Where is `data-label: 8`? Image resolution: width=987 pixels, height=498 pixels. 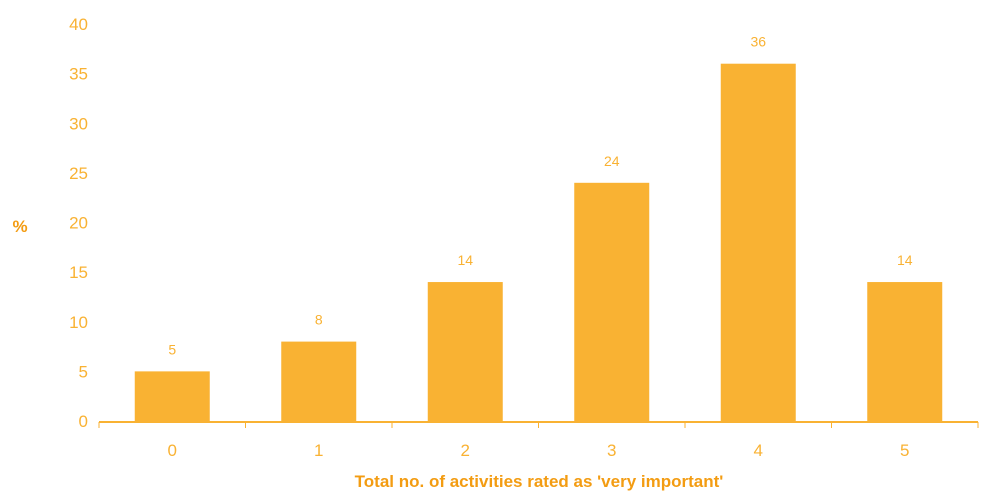
data-label: 8 is located at coordinates (319, 320).